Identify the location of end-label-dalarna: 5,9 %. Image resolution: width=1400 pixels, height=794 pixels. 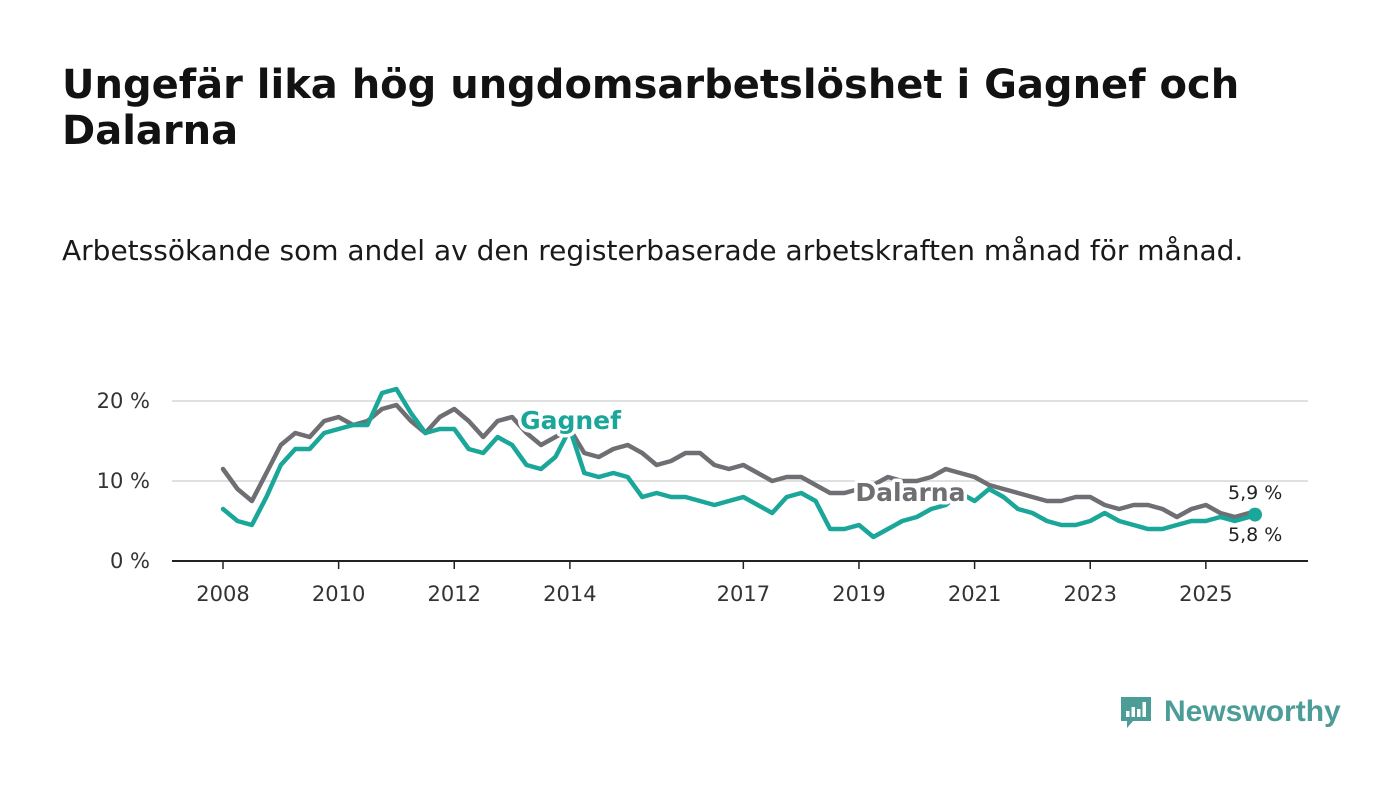
(1255, 493).